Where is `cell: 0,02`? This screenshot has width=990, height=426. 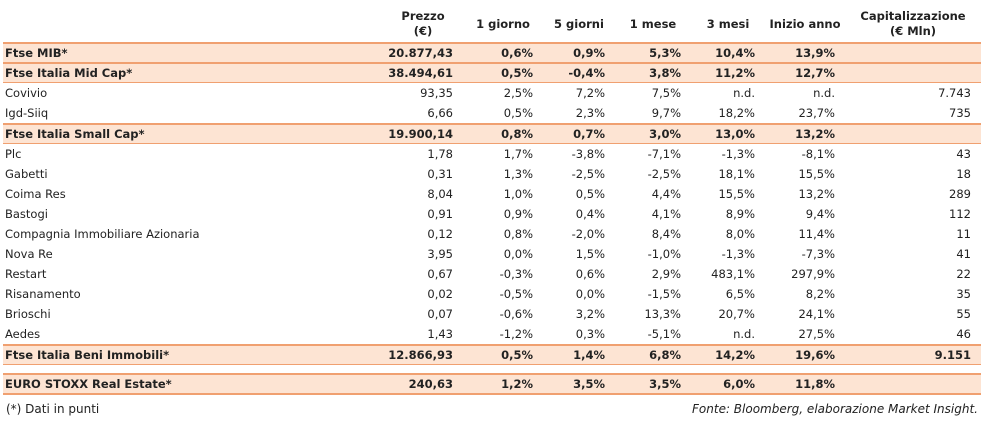
cell: 0,02 is located at coordinates (440, 294).